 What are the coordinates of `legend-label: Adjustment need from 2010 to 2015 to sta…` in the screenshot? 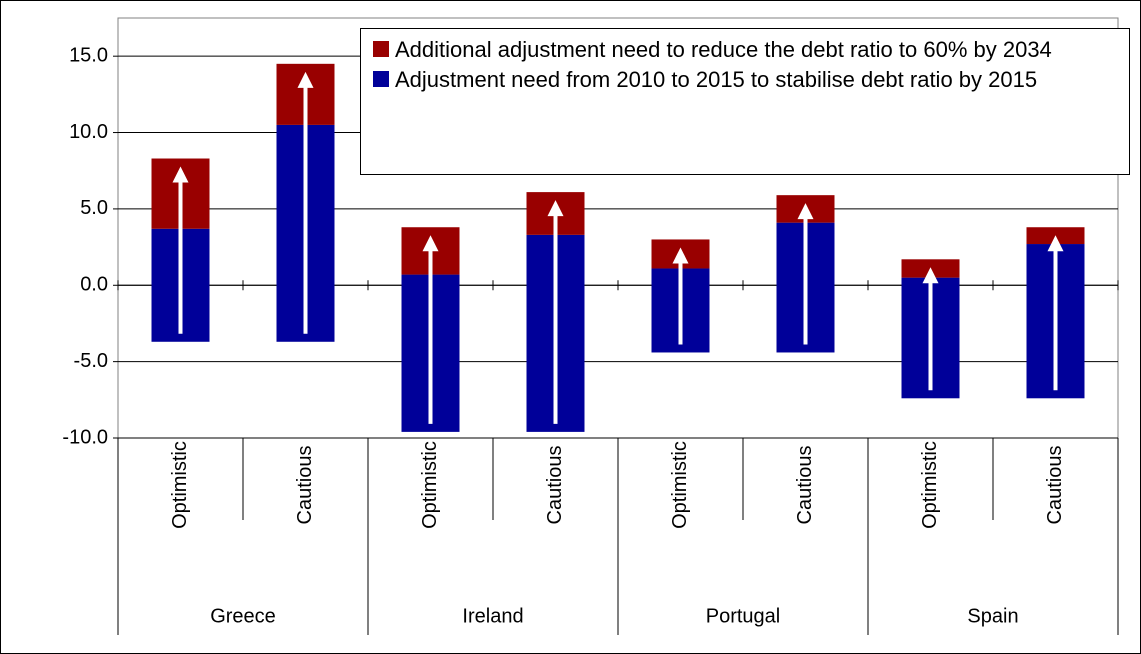 It's located at (716, 79).